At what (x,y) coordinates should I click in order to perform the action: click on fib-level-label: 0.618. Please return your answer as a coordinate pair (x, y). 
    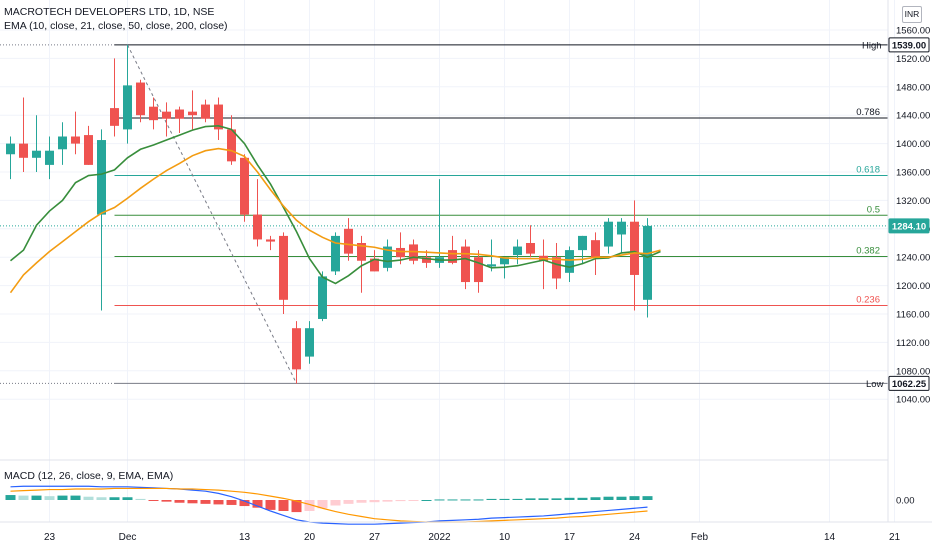
    Looking at the image, I should click on (868, 170).